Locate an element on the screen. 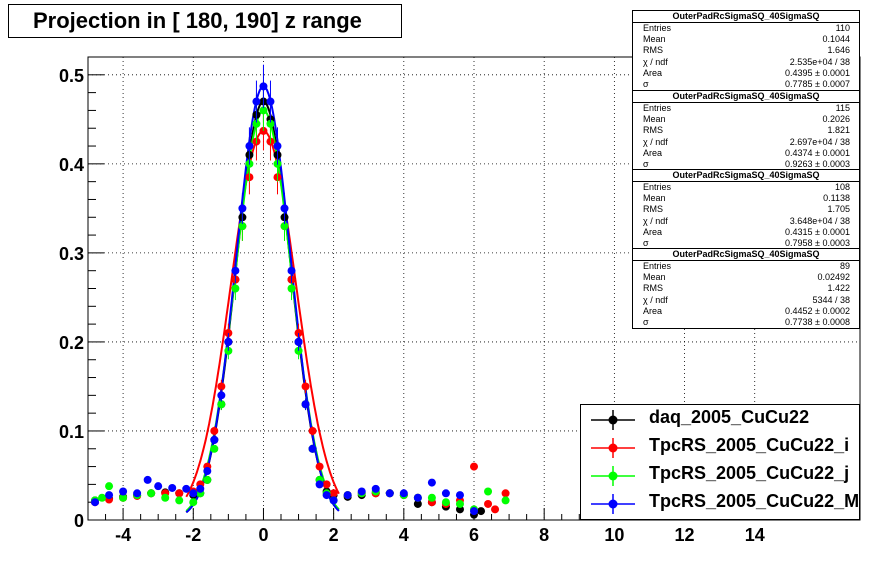 This screenshot has width=878, height=578. x-tick-label: 0 is located at coordinates (263, 535).